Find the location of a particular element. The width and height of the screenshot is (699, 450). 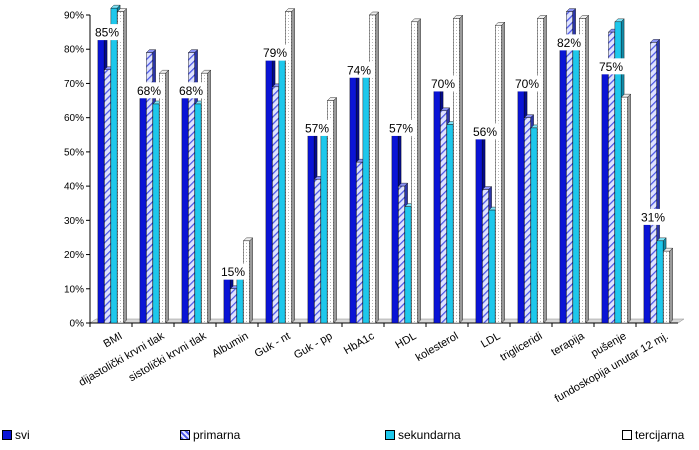

legend-label-svi: svi is located at coordinates (22, 435).